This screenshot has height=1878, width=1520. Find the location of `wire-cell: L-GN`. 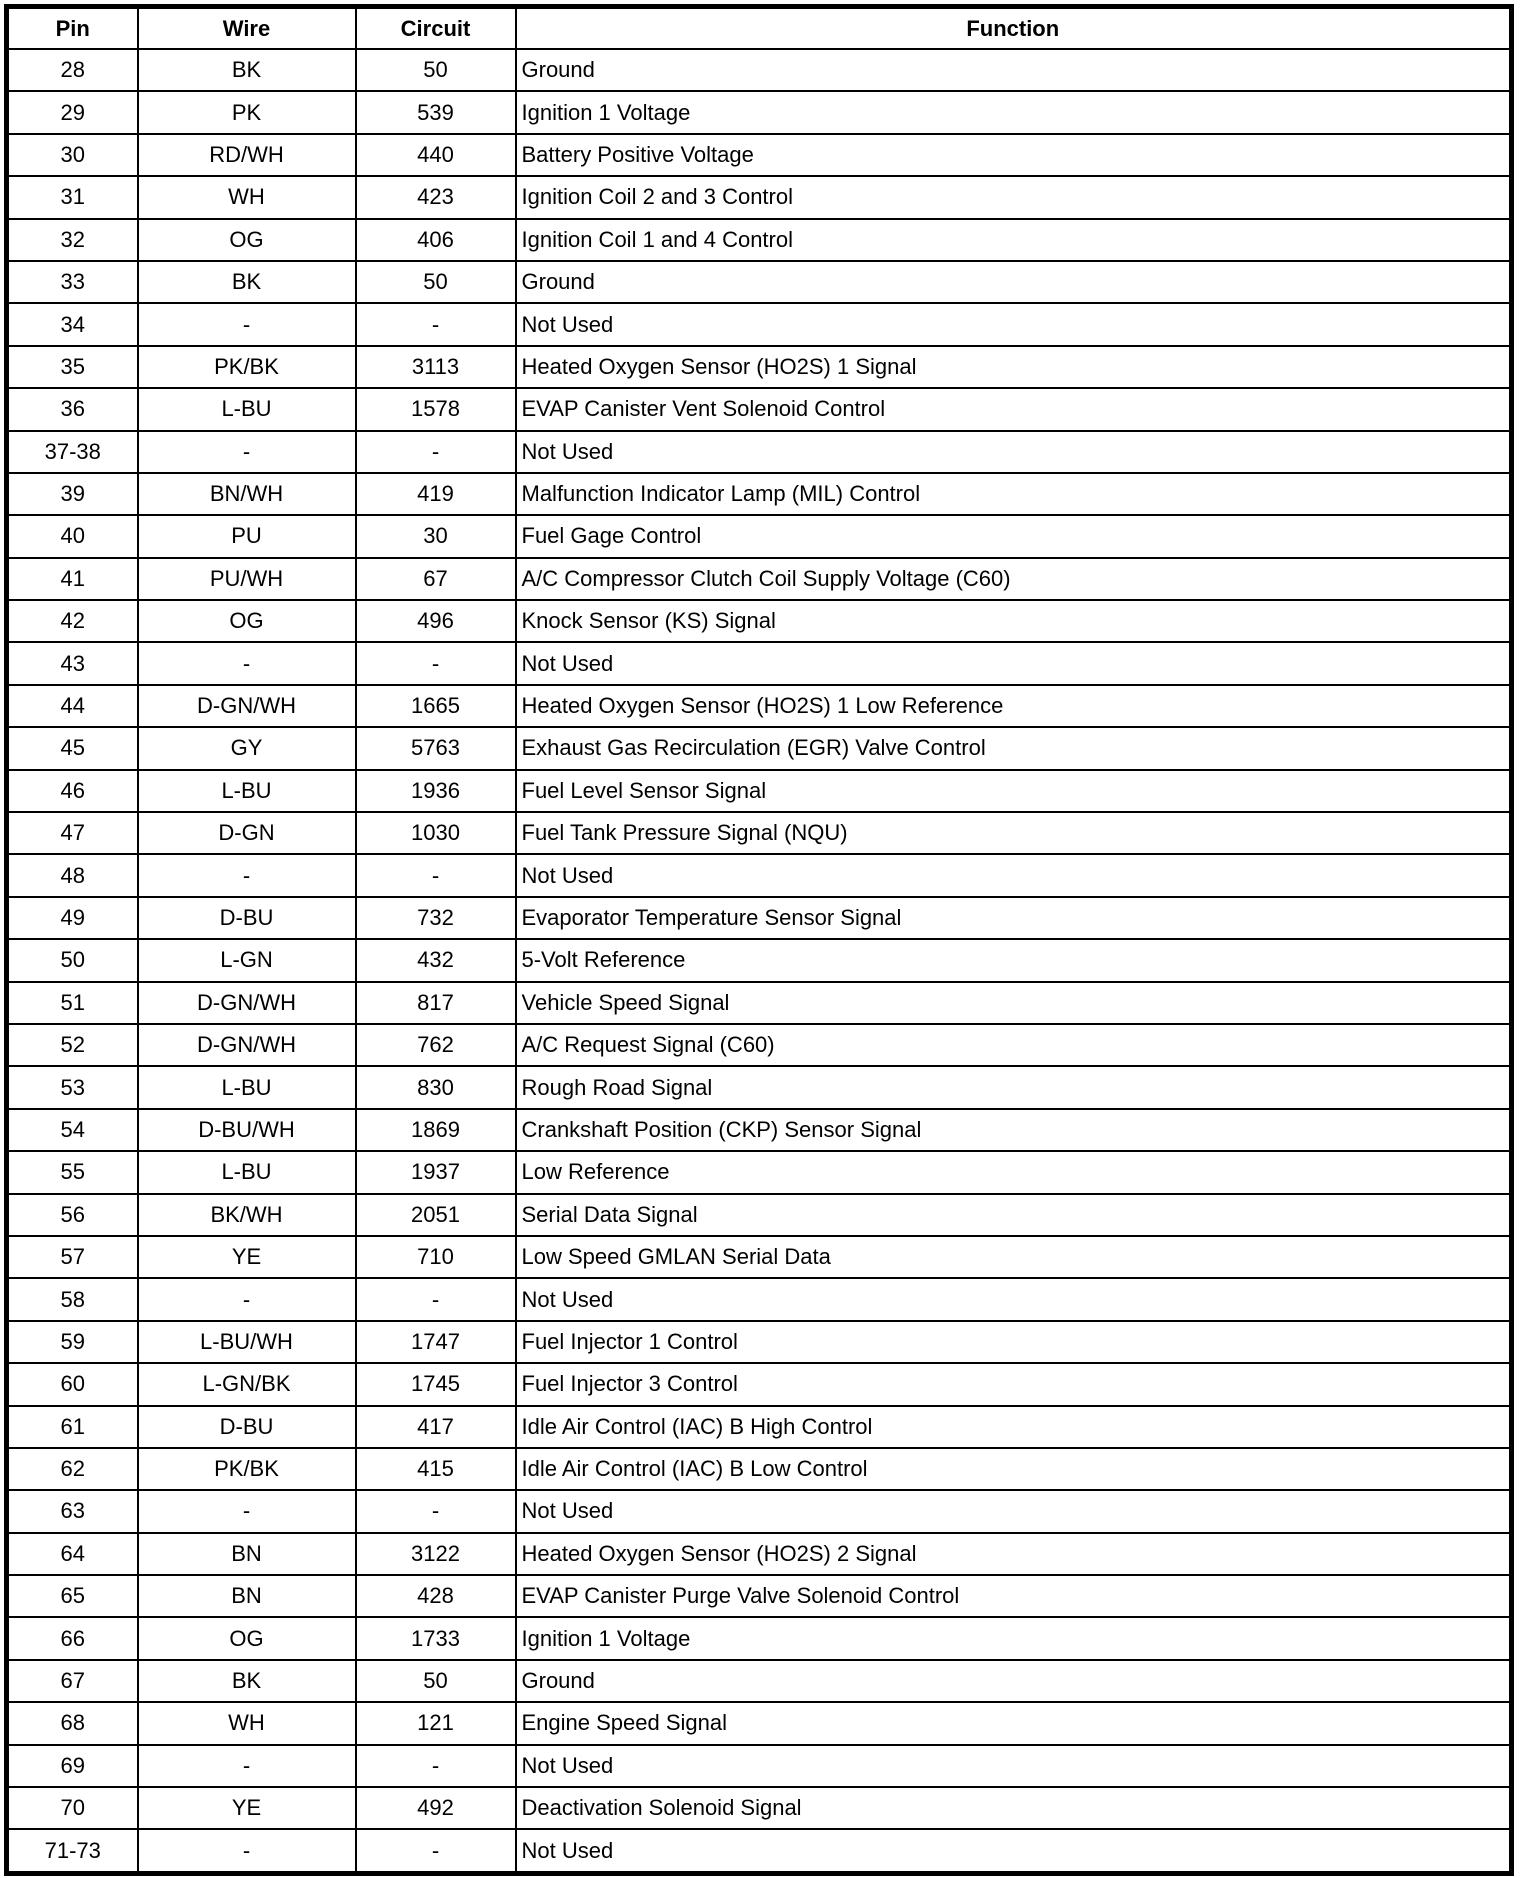

wire-cell: L-GN is located at coordinates (246, 960).